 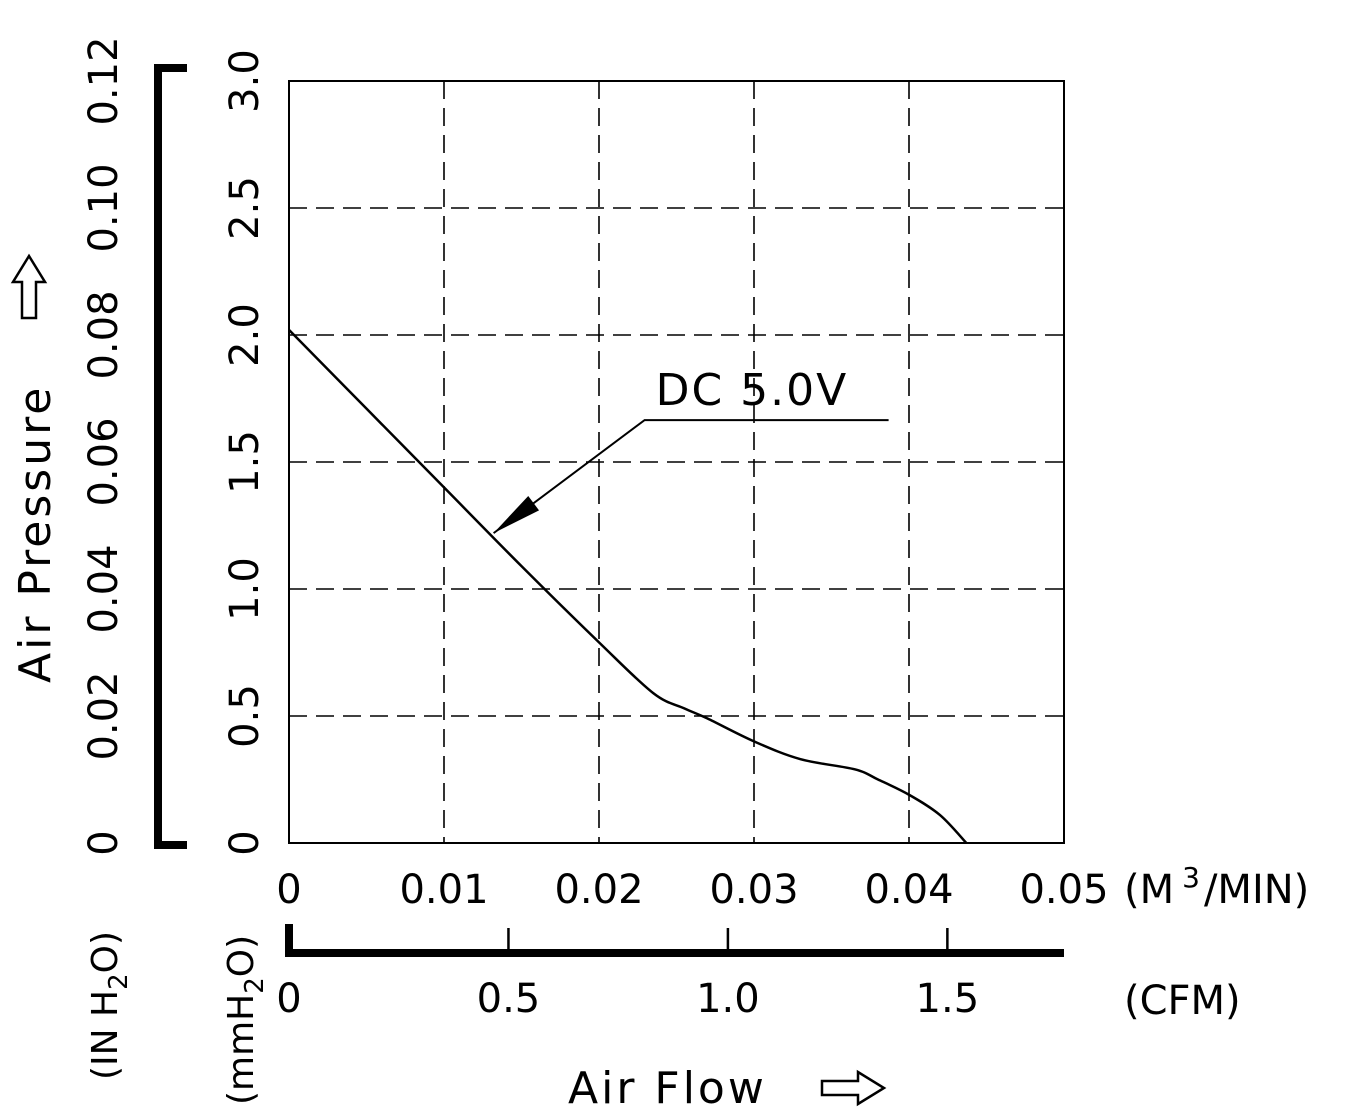 I want to click on y-unit-in-label: (IN H2O), so click(x=109, y=1005).